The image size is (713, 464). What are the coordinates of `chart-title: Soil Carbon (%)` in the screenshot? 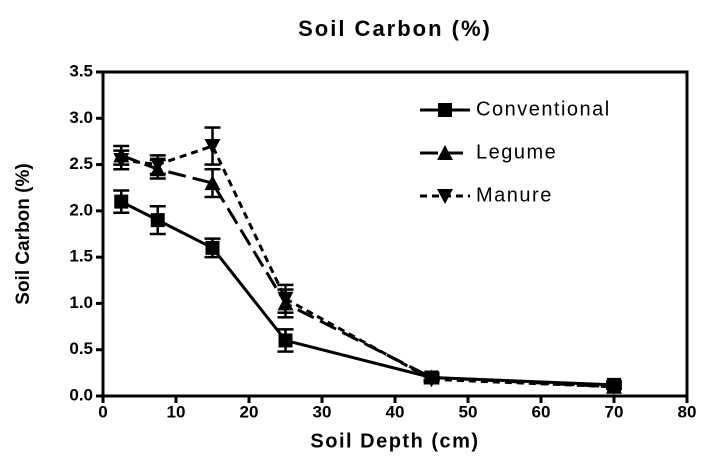 It's located at (395, 28).